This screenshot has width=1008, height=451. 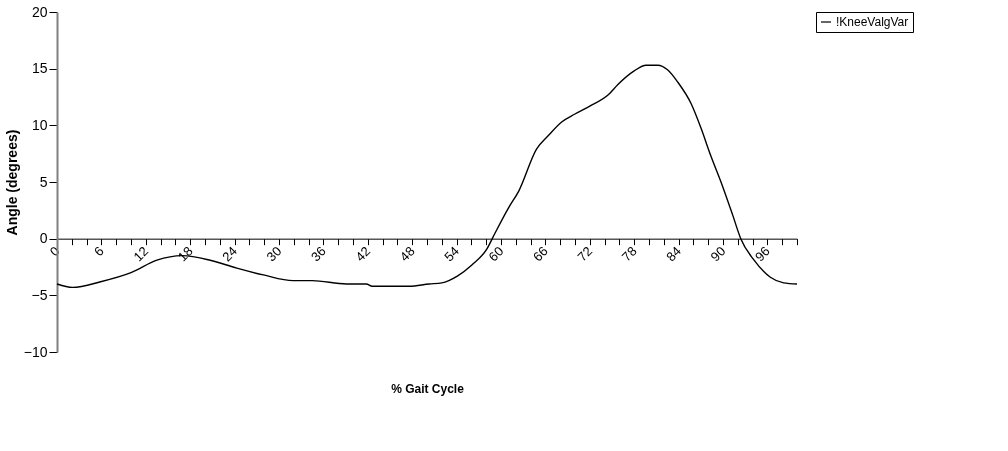 What do you see at coordinates (43, 238) in the screenshot?
I see `y-tick-label: 0` at bounding box center [43, 238].